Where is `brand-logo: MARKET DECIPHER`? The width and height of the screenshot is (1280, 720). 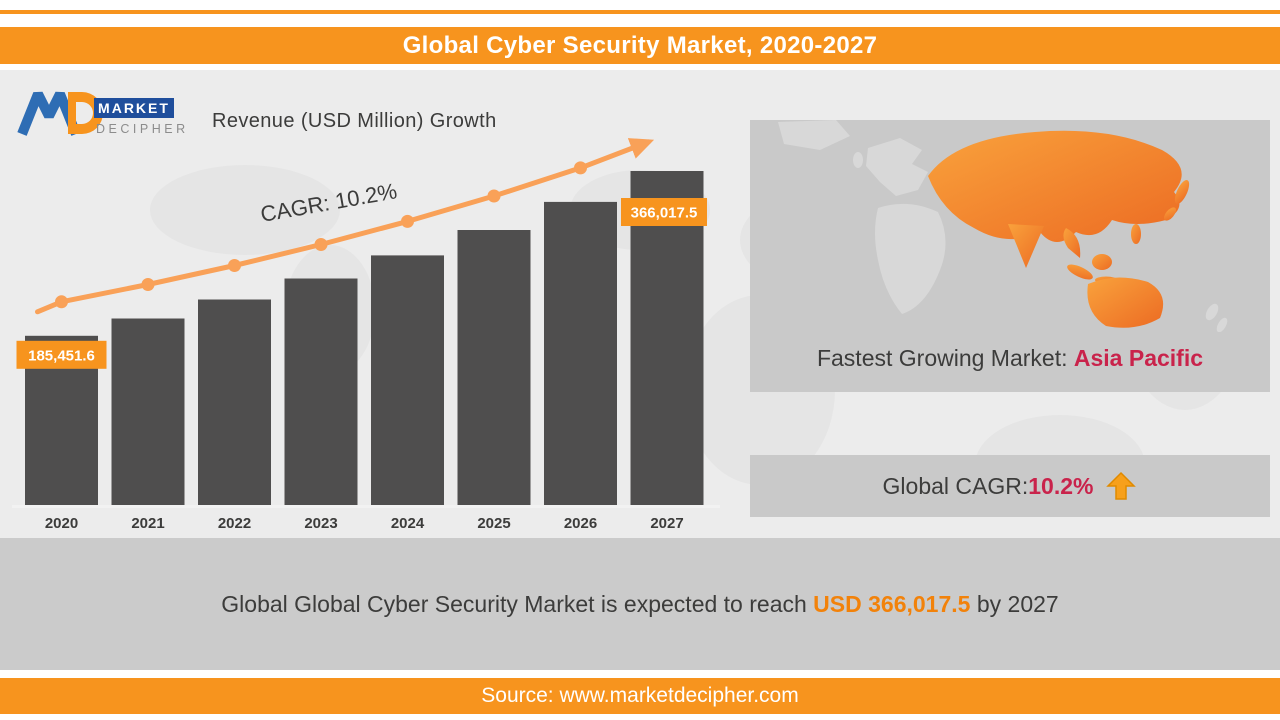 brand-logo: MARKET DECIPHER is located at coordinates (101, 113).